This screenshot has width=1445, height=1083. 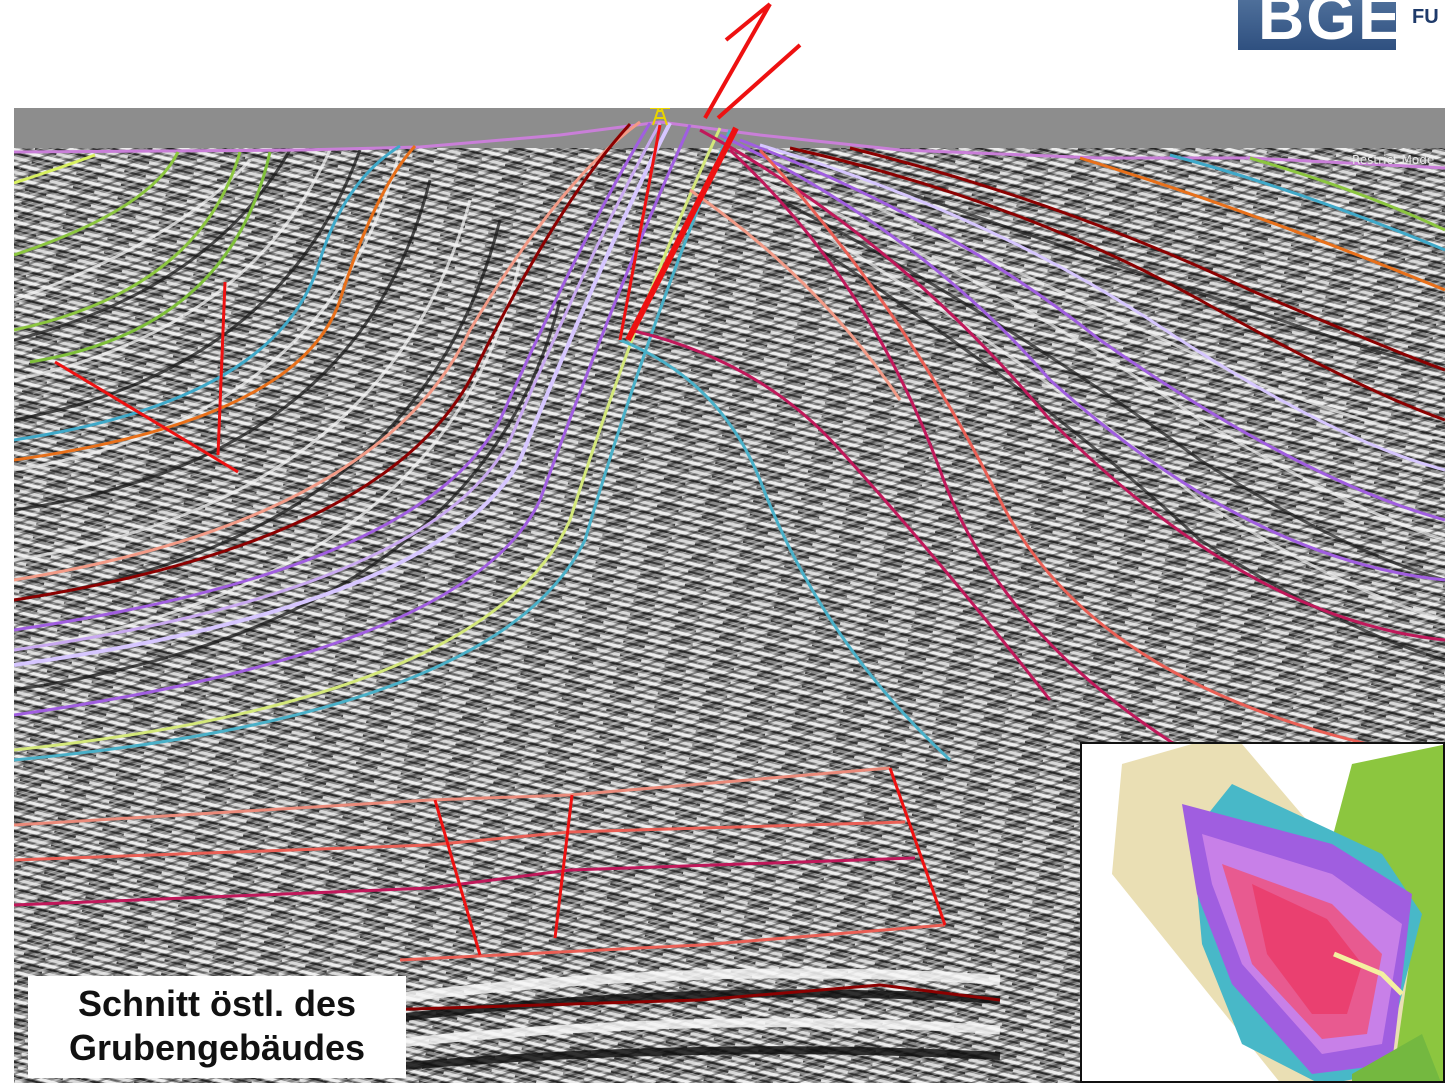 I want to click on model-red-core, so click(x=1307, y=949).